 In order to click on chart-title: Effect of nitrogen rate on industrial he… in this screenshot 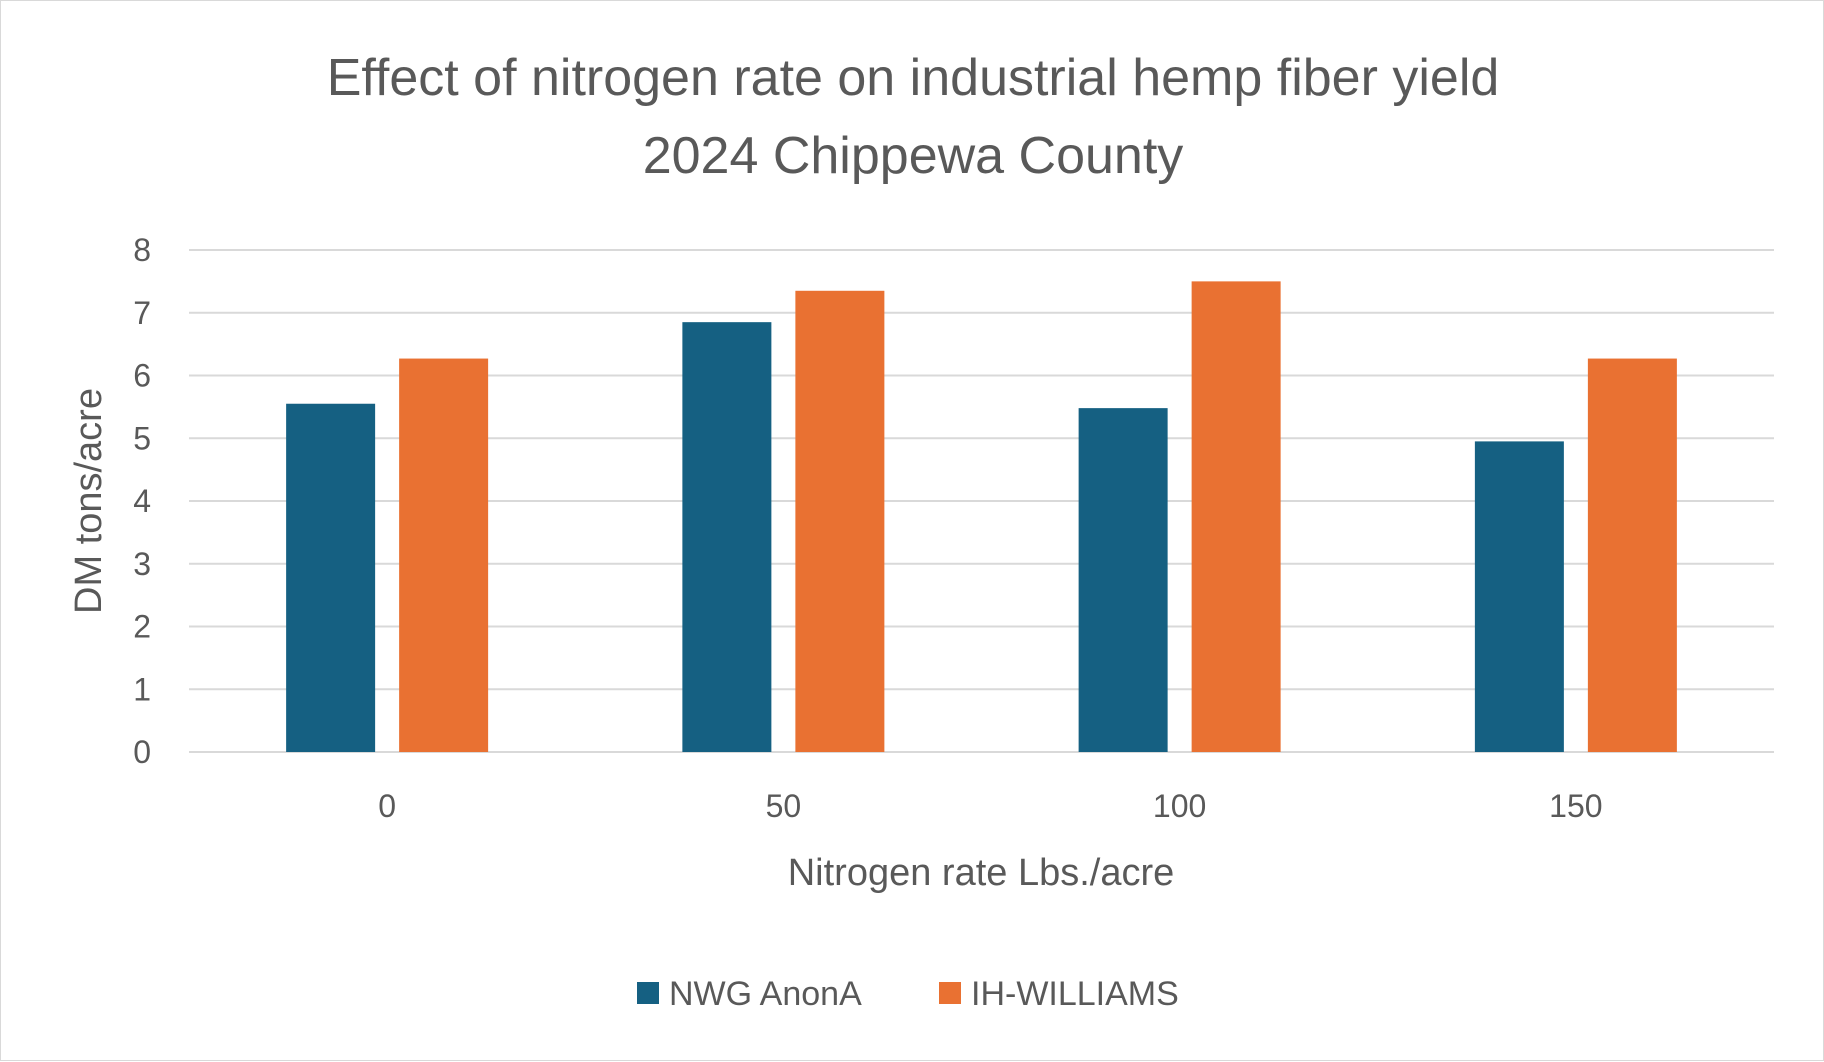, I will do `click(913, 78)`.